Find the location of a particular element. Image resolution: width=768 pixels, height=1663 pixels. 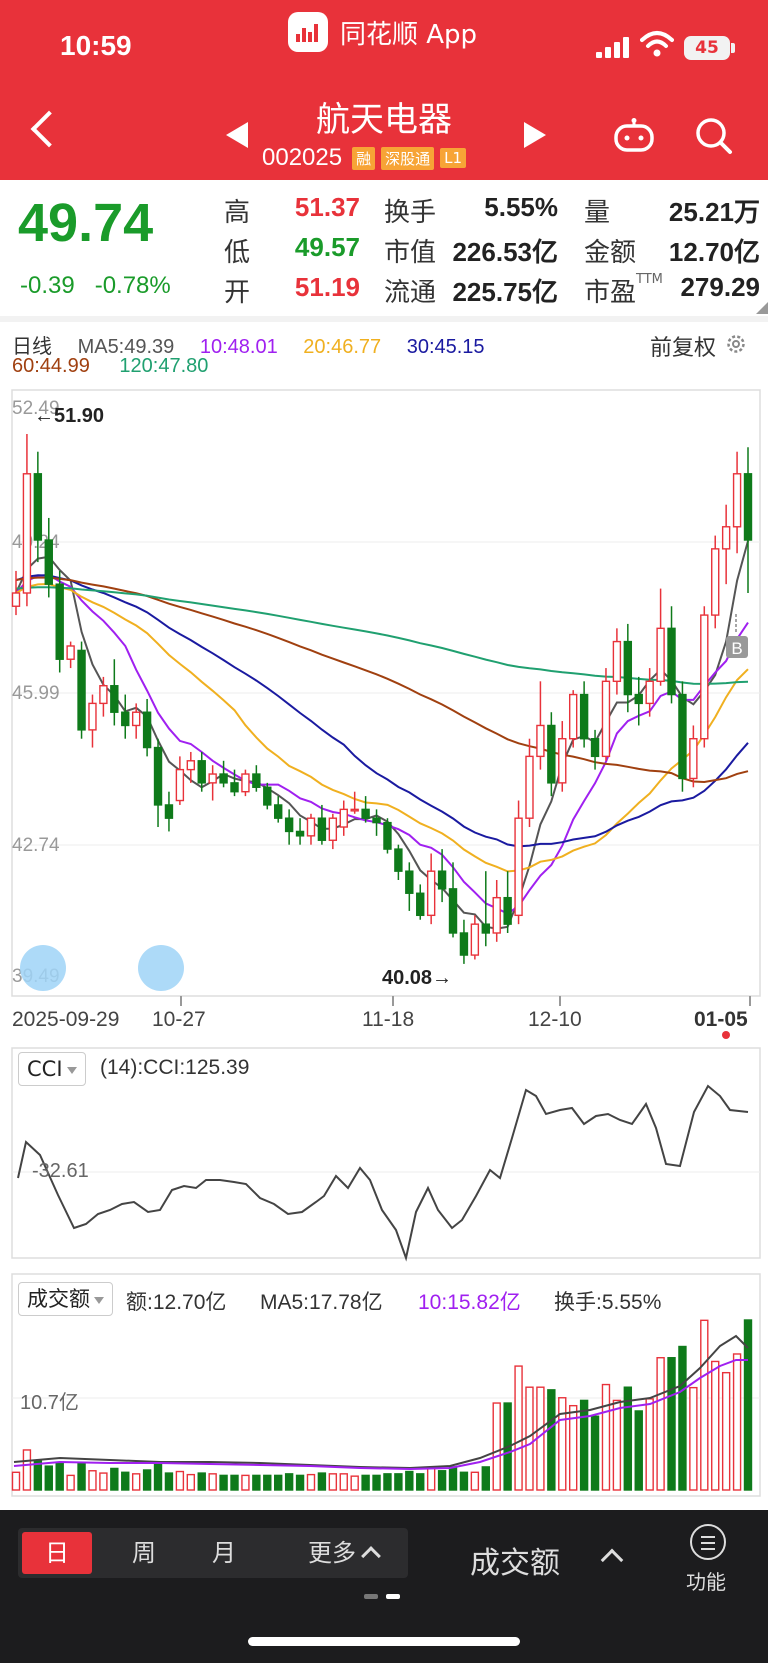

menu-icon is located at coordinates (708, 1542).